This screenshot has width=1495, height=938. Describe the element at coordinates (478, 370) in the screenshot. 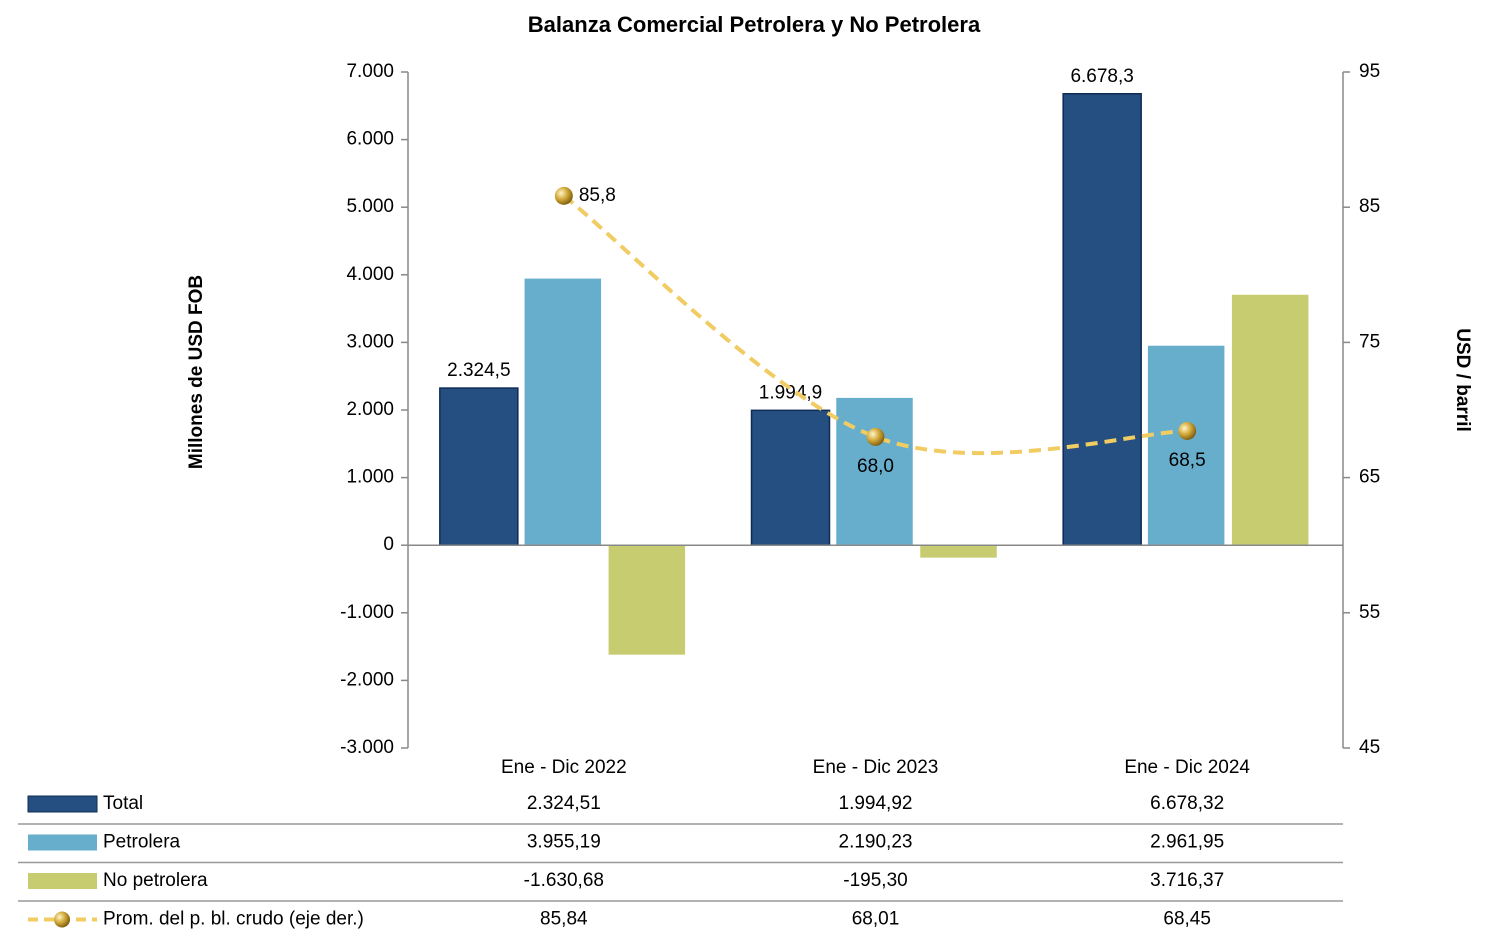

I see `data-label: 2.324,5` at that location.